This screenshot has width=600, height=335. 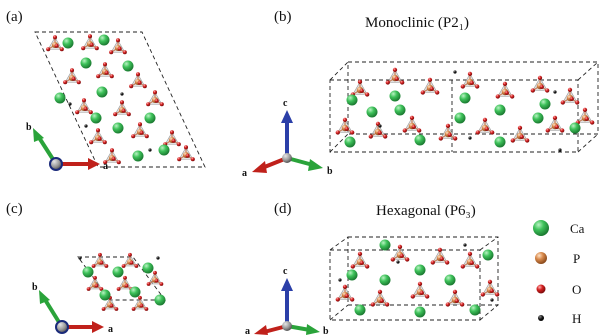 What do you see at coordinates (559, 273) in the screenshot?
I see `legend: Ca P O H` at bounding box center [559, 273].